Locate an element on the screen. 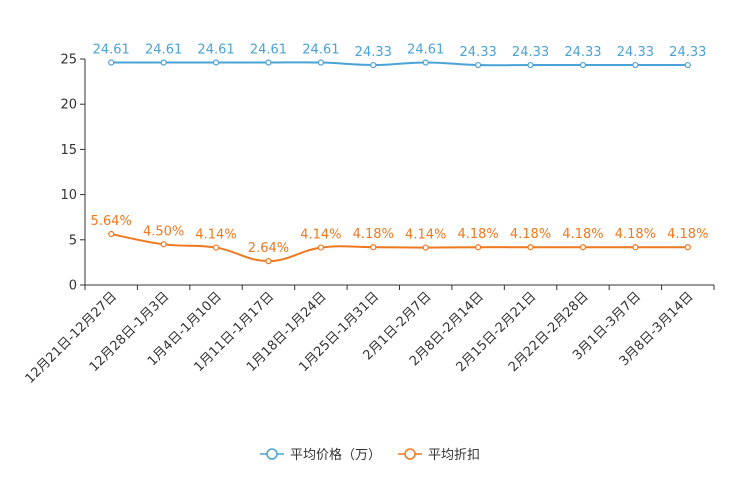  y-tick-label: 5 is located at coordinates (73, 240).